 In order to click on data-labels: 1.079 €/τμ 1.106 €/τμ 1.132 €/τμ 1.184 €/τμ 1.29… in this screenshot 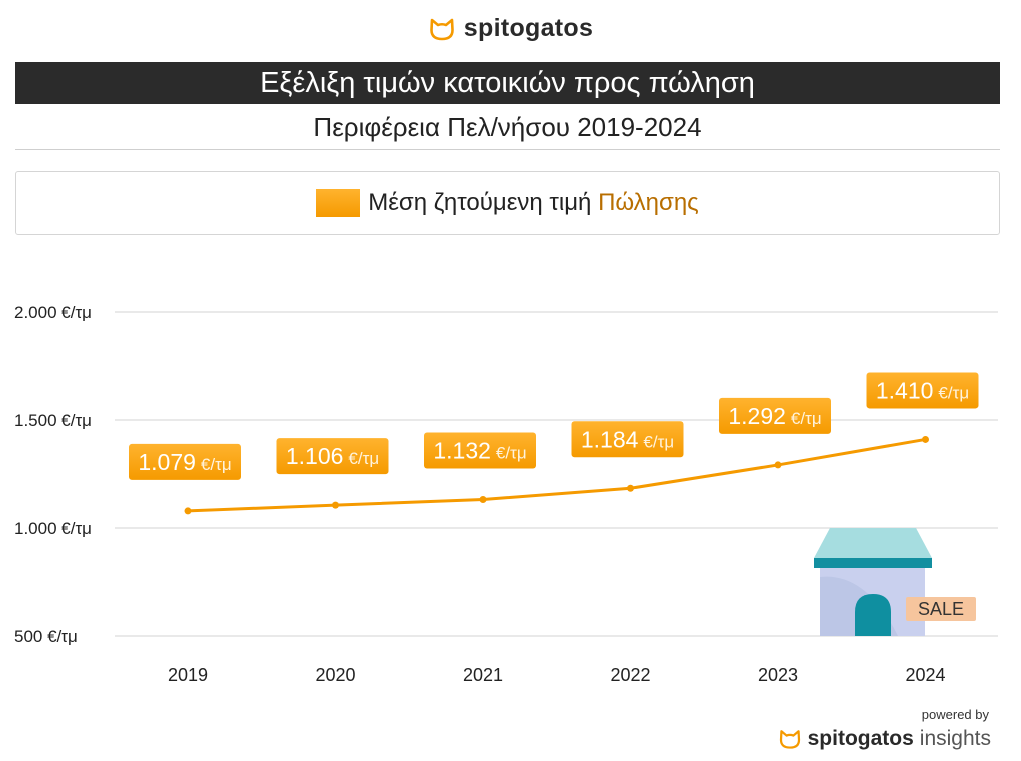, I will do `click(554, 426)`.